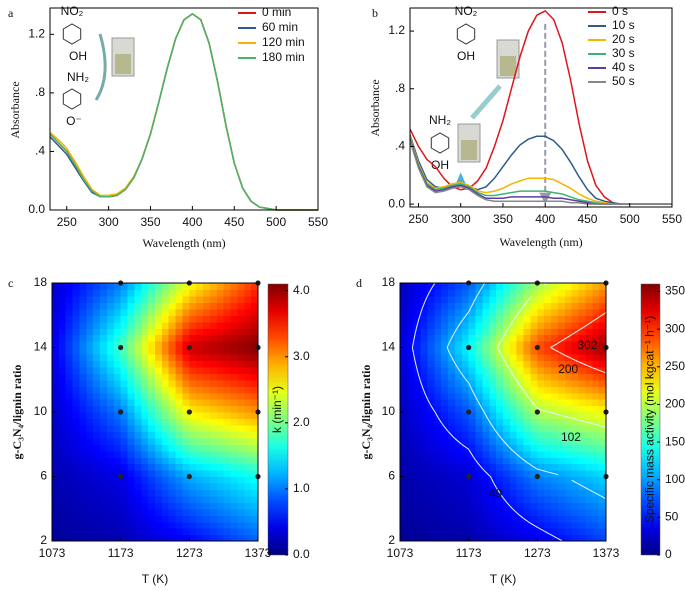 This screenshot has width=685, height=591. I want to click on x-tick-label: 1073, so click(52, 553).